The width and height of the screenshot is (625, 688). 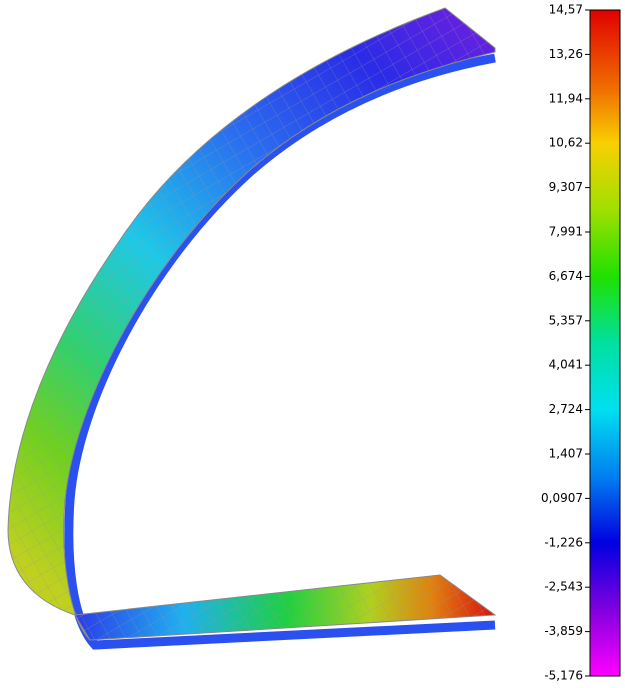 What do you see at coordinates (563, 631) in the screenshot?
I see `legend-label: -3,859` at bounding box center [563, 631].